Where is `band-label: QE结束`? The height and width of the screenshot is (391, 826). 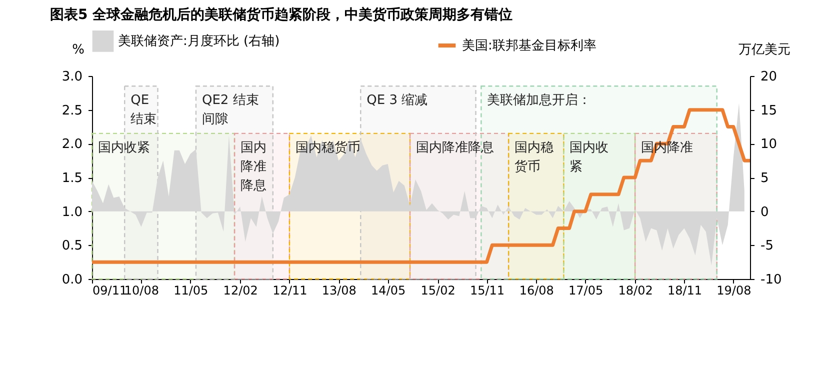 band-label: QE结束 is located at coordinates (143, 110).